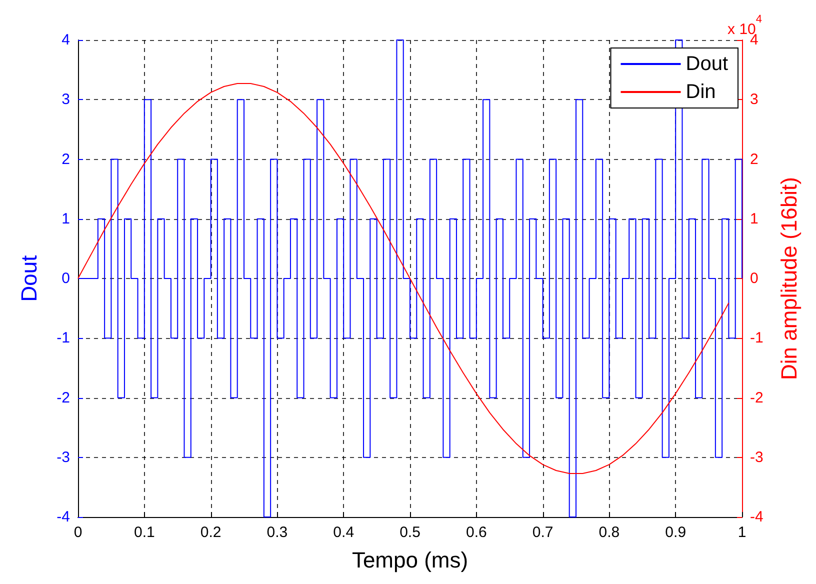 The height and width of the screenshot is (584, 816). What do you see at coordinates (63, 517) in the screenshot?
I see `y-tick-label: -4` at bounding box center [63, 517].